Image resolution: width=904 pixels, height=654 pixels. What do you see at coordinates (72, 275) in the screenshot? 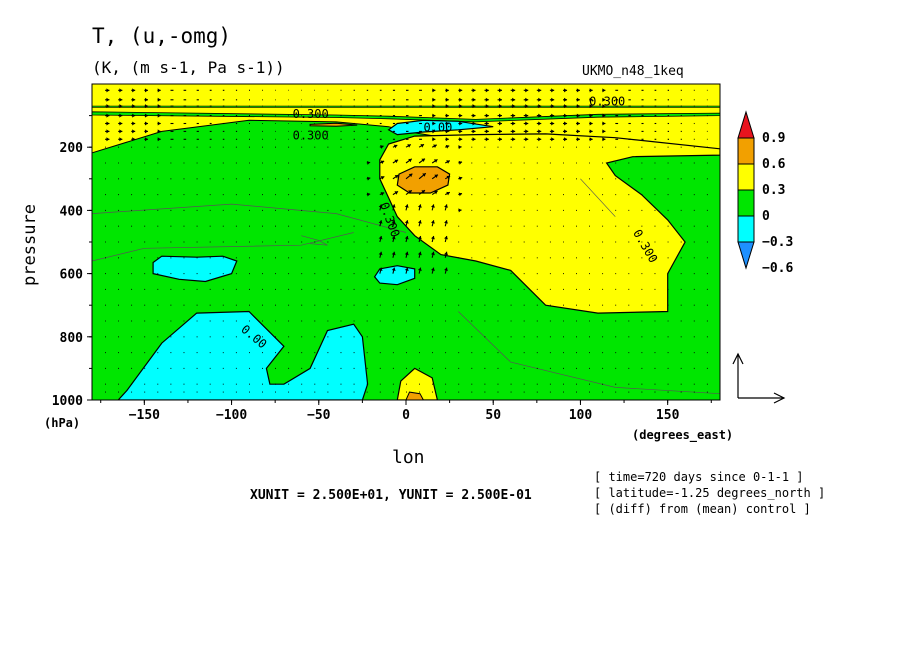
I see `y-tick-label-600: 600` at bounding box center [72, 275].